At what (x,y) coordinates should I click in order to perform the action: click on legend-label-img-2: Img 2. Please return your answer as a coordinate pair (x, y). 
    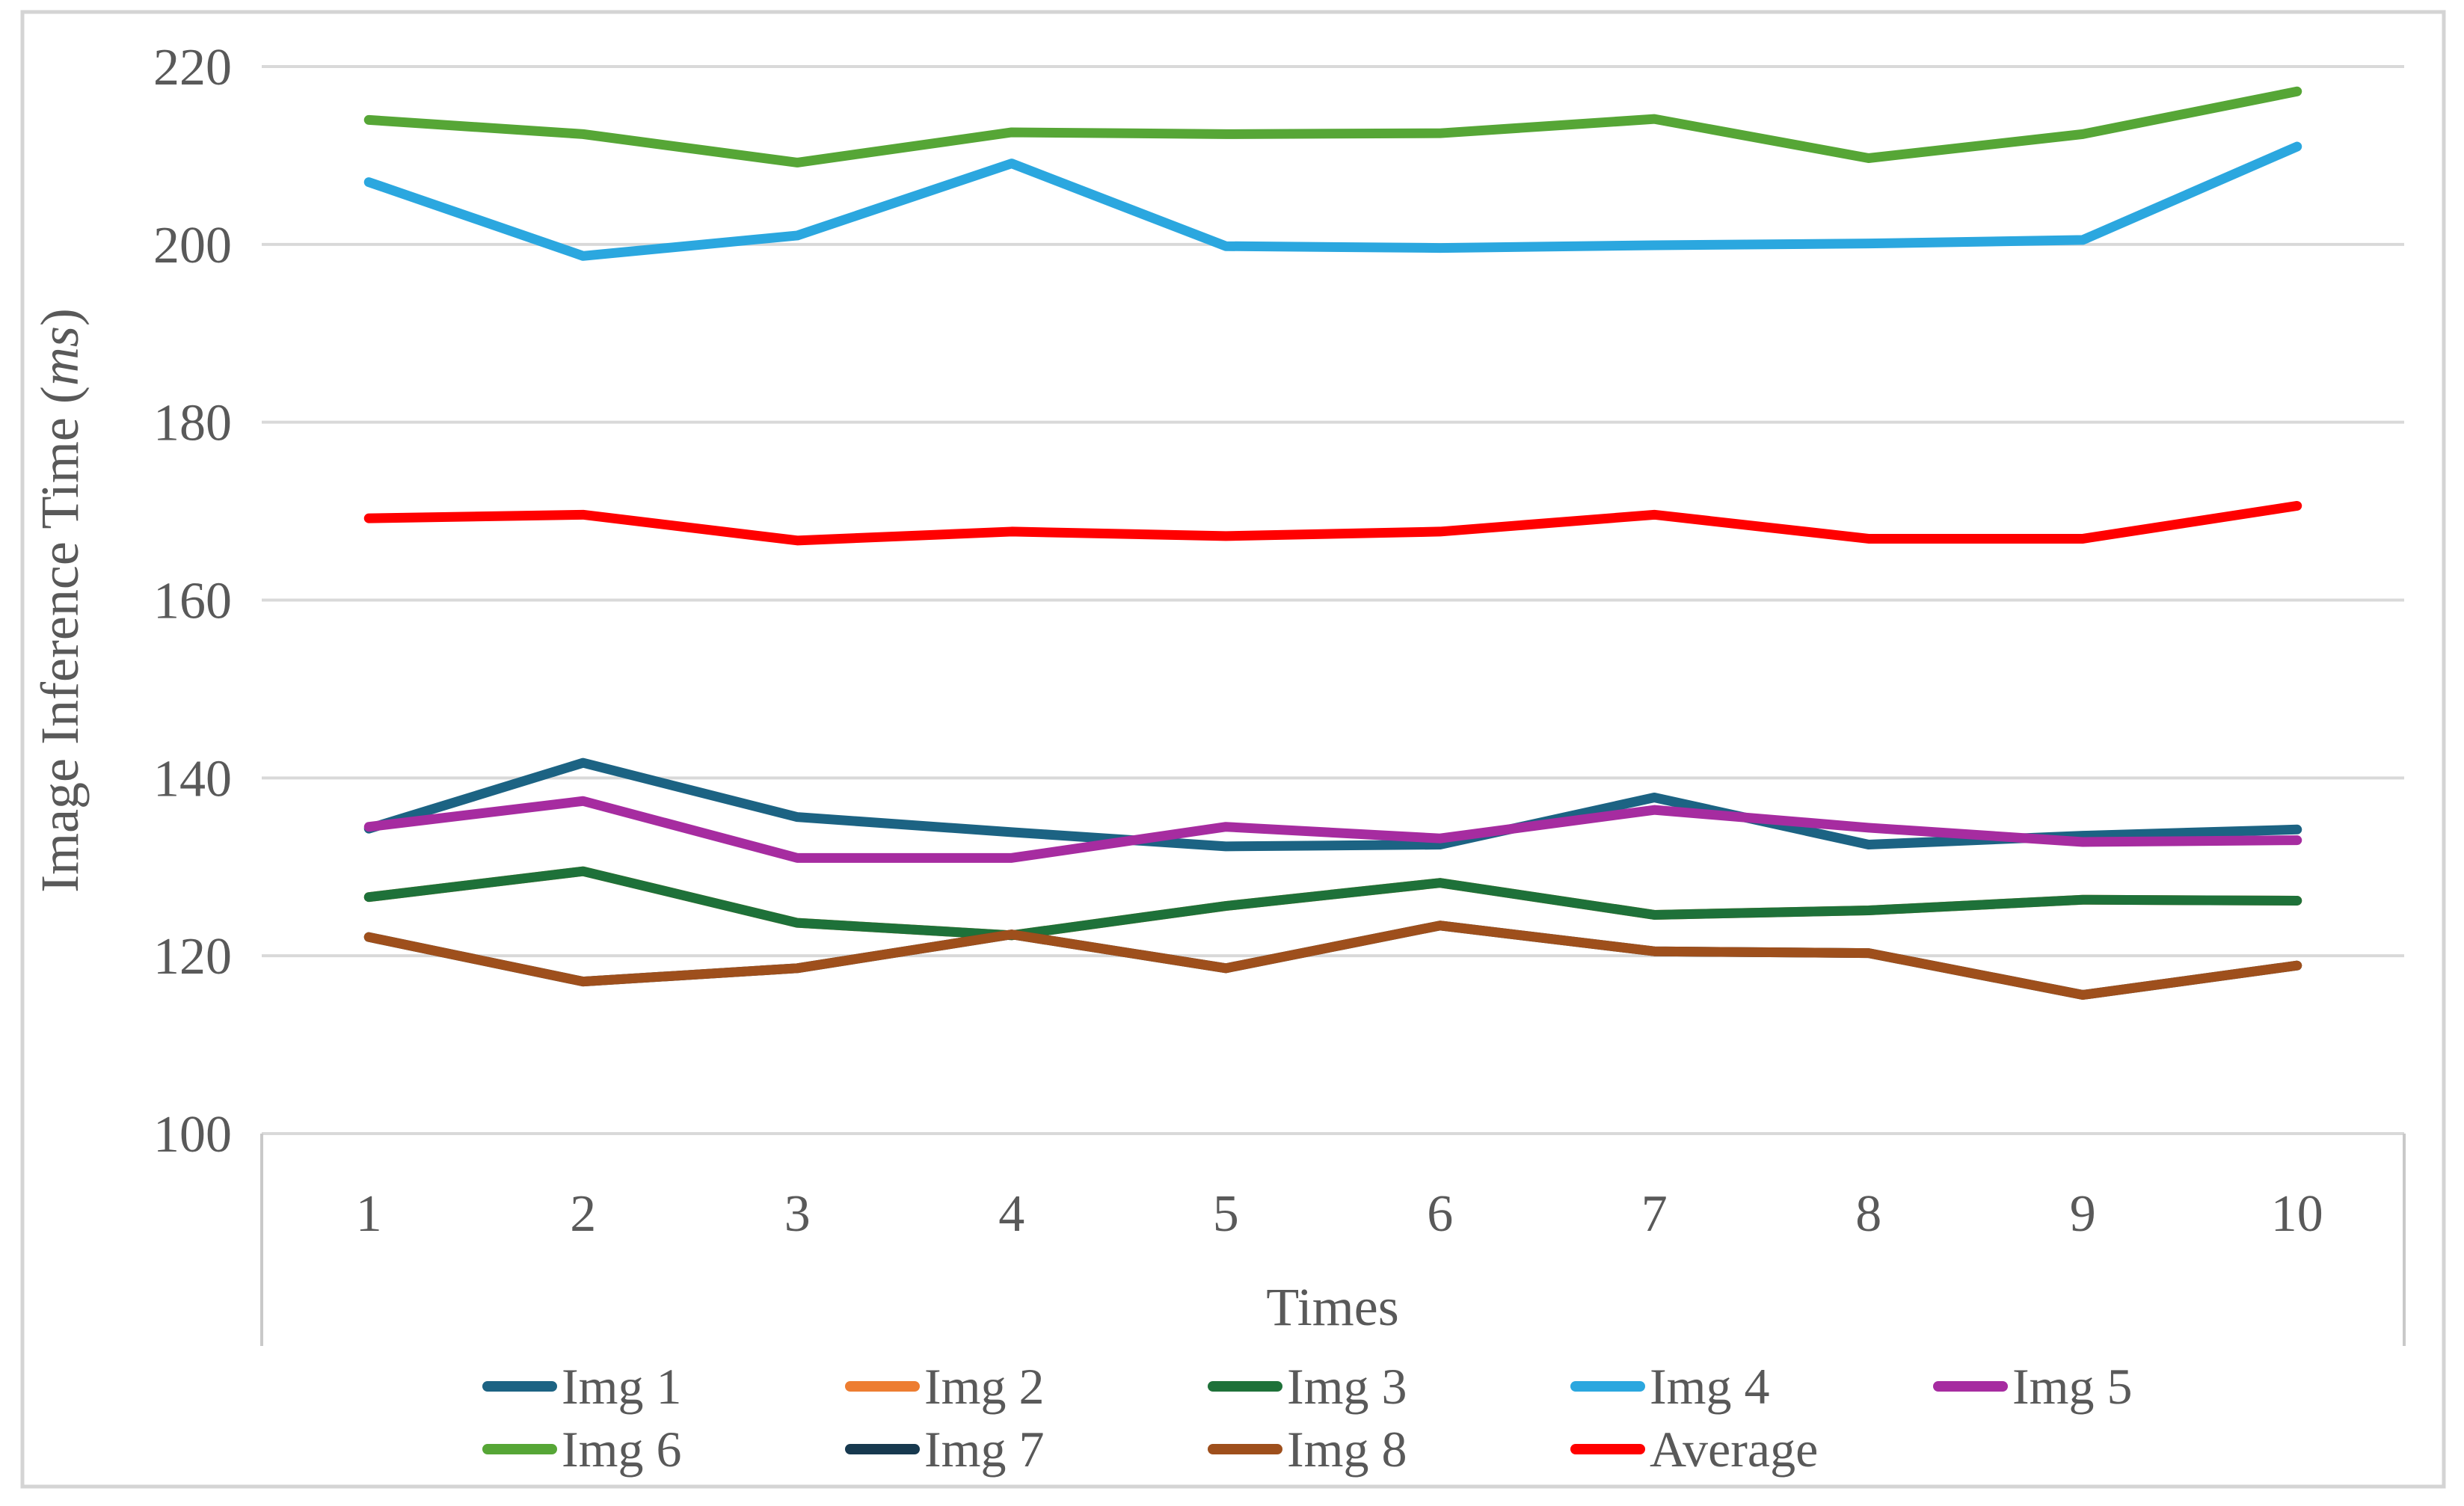
    Looking at the image, I should click on (984, 1386).